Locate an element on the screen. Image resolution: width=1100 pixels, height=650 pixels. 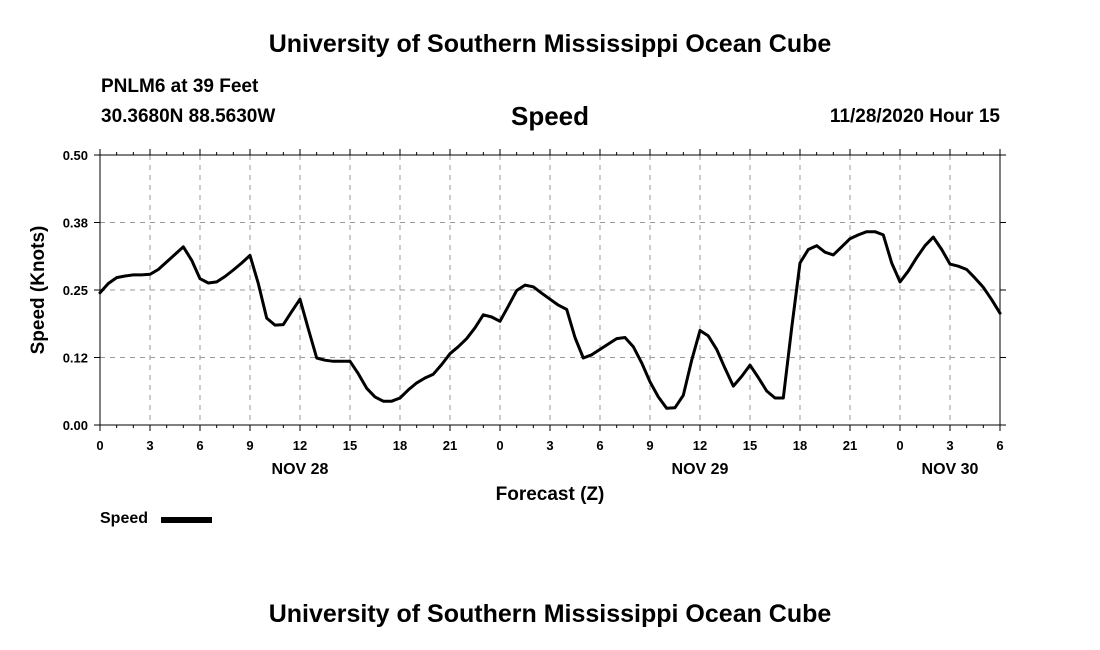
date-label: NOV 28 is located at coordinates (300, 469).